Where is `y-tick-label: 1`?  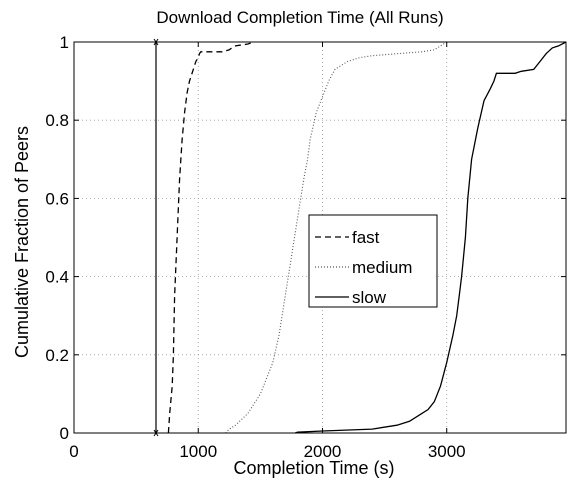
y-tick-label: 1 is located at coordinates (64, 42).